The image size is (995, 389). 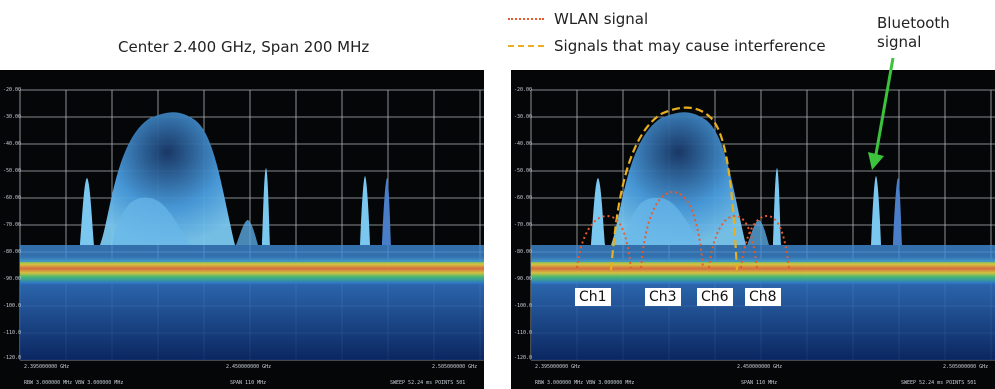 What do you see at coordinates (663, 297) in the screenshot?
I see `channel-label-ch3: Ch3` at bounding box center [663, 297].